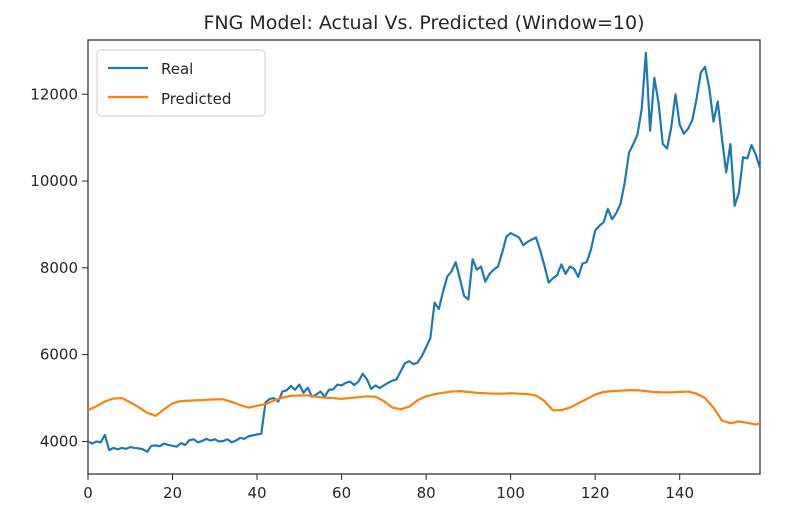  Describe the element at coordinates (172, 493) in the screenshot. I see `x-tick-label: 20` at that location.